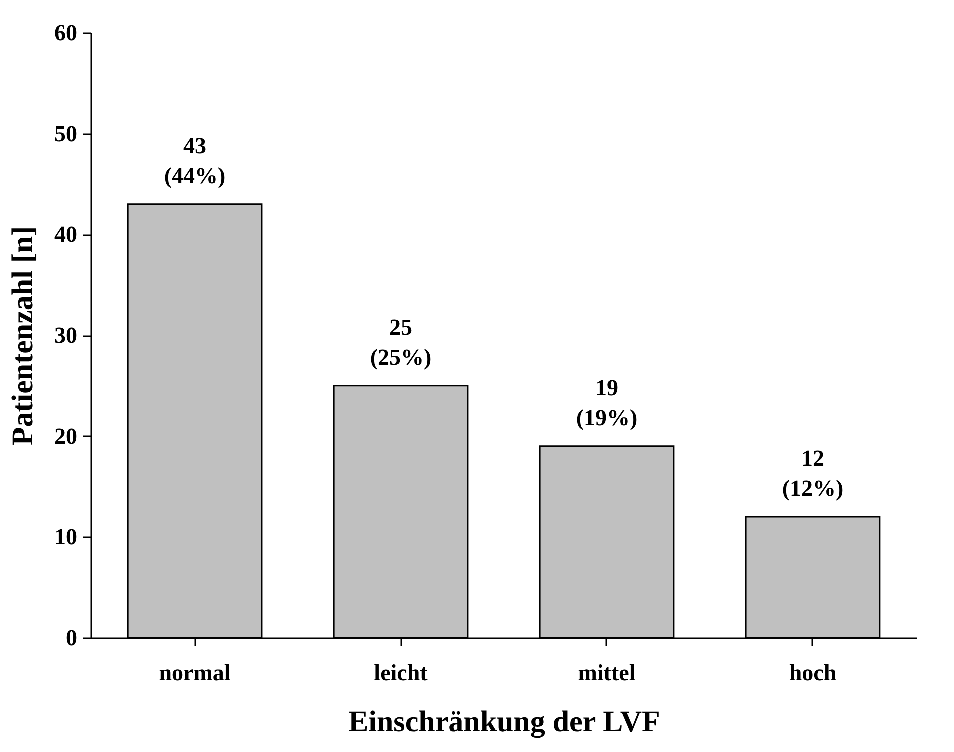 The width and height of the screenshot is (954, 752). What do you see at coordinates (66, 537) in the screenshot?
I see `y-tick-label: 10` at bounding box center [66, 537].